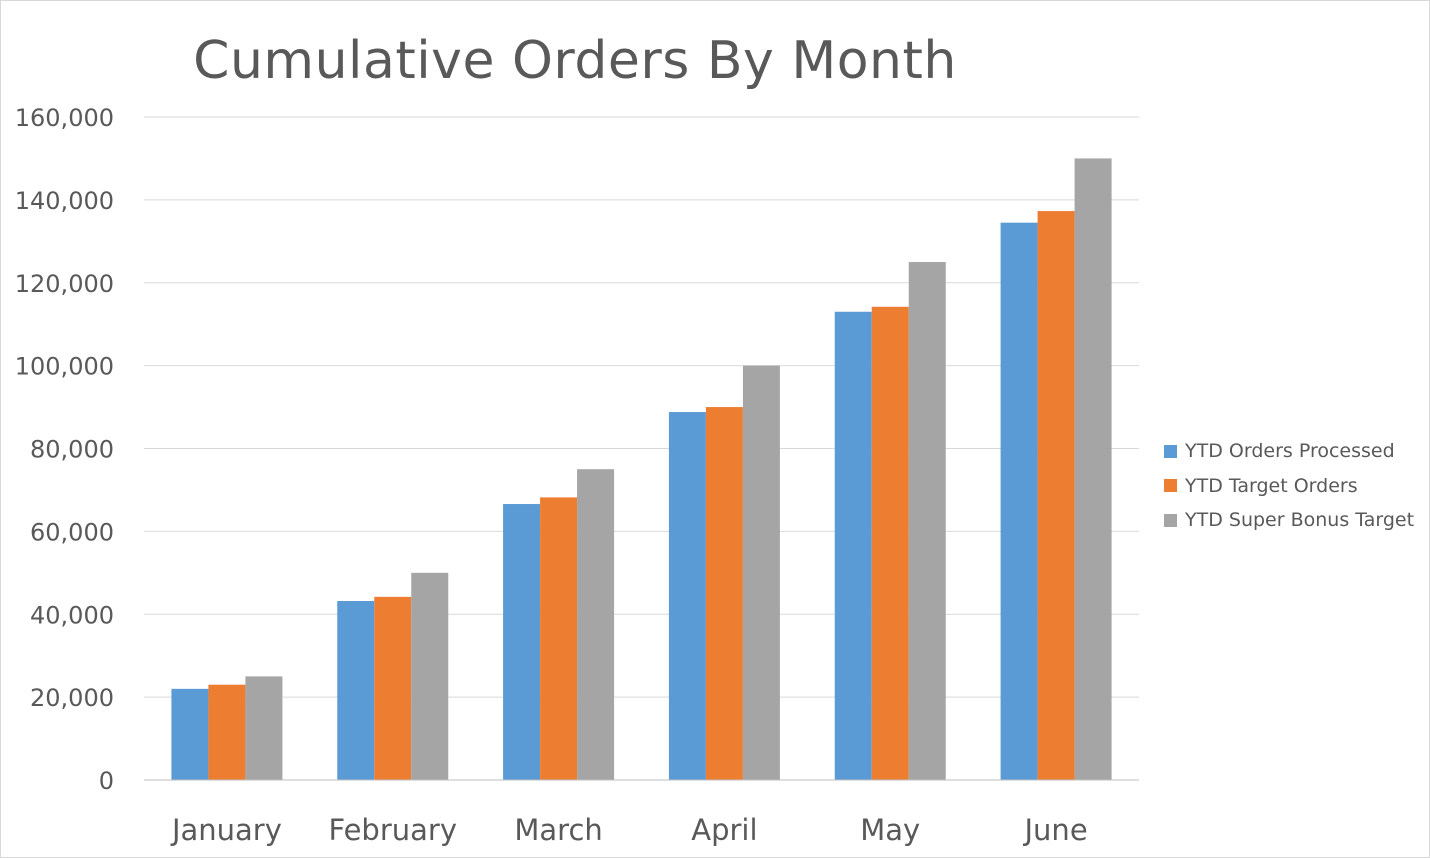 Image resolution: width=1430 pixels, height=858 pixels. Describe the element at coordinates (724, 830) in the screenshot. I see `x-tick-label: April` at that location.